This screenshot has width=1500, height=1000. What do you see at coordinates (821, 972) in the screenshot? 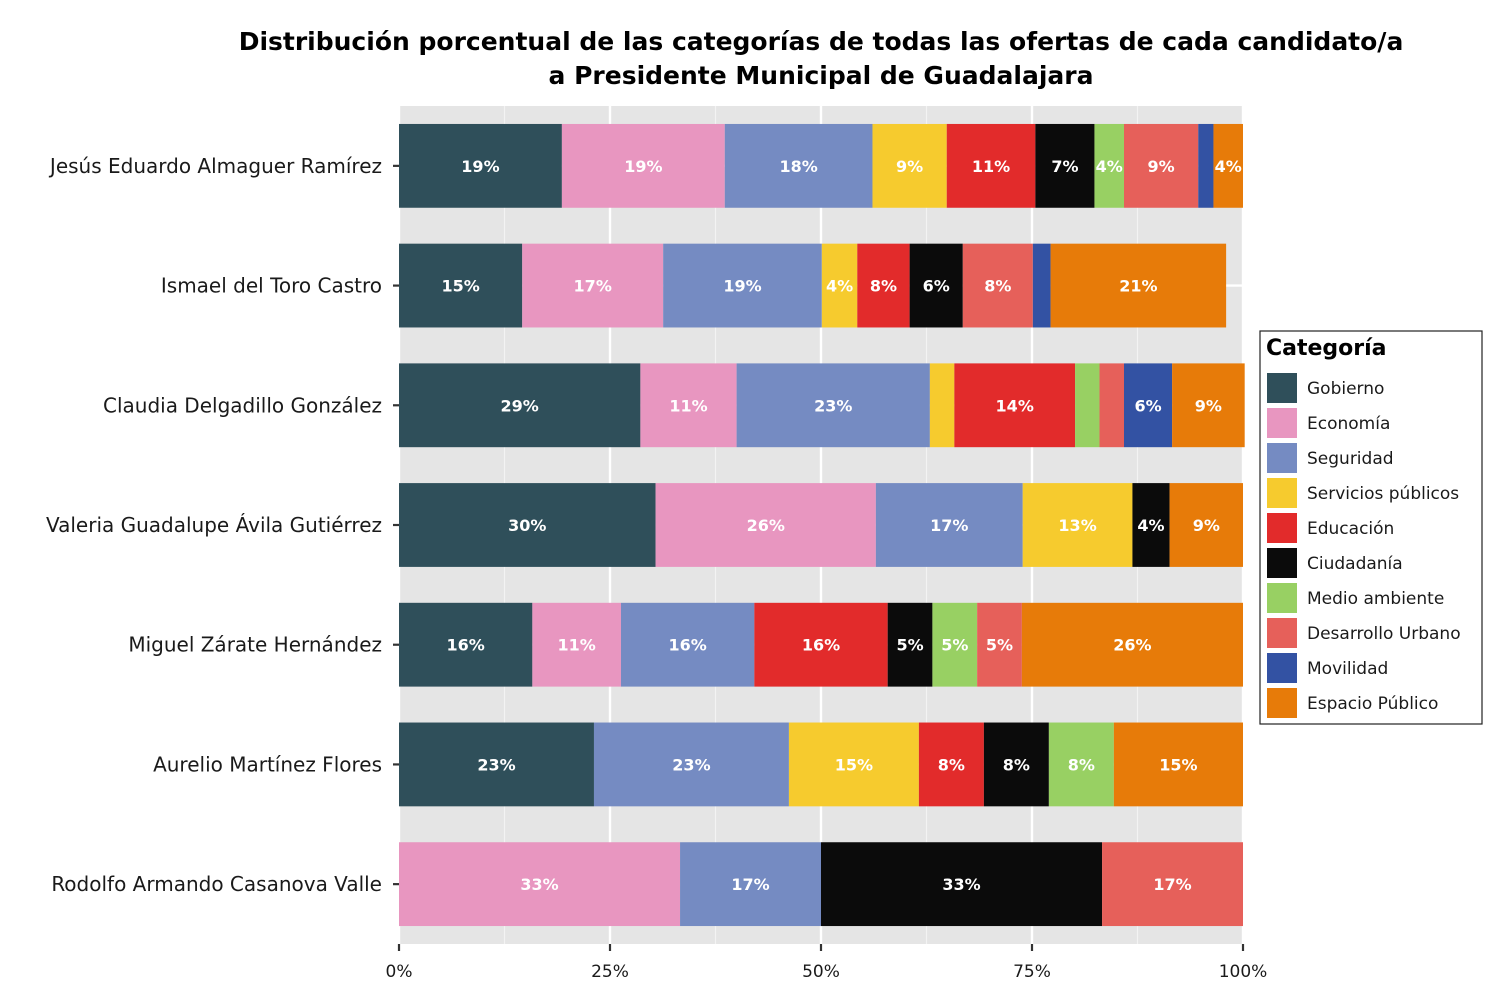
I see `x-tick-label: 50%` at bounding box center [821, 972].